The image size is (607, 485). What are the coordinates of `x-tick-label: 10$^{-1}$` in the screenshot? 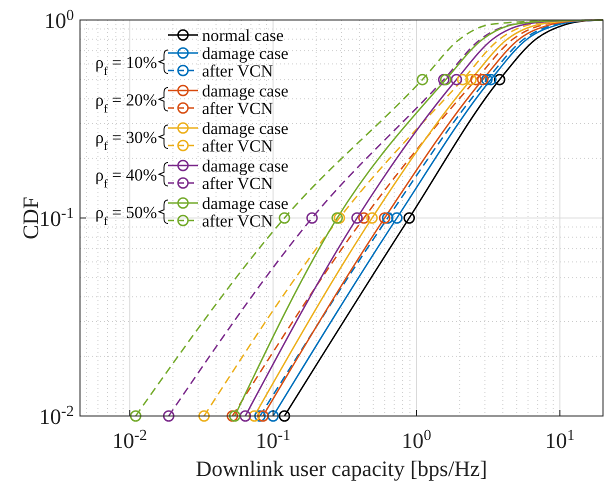 It's located at (273, 439).